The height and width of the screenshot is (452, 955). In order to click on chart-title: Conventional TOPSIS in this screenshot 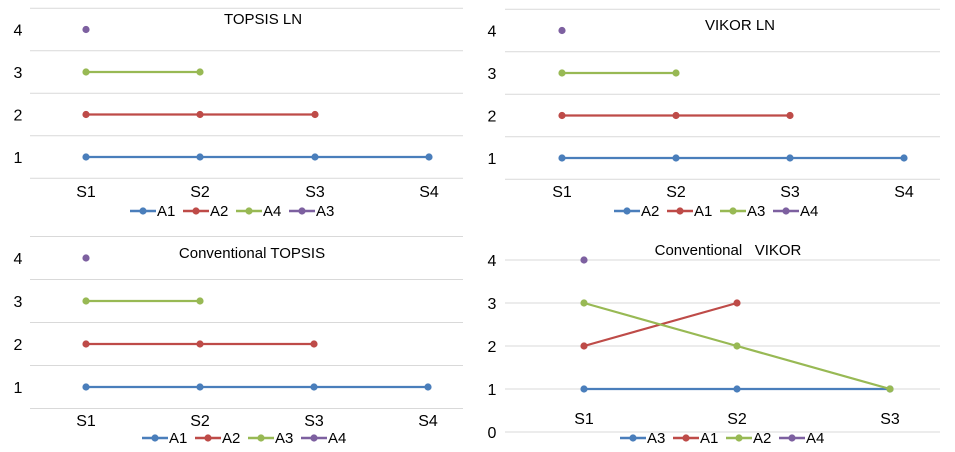, I will do `click(252, 253)`.